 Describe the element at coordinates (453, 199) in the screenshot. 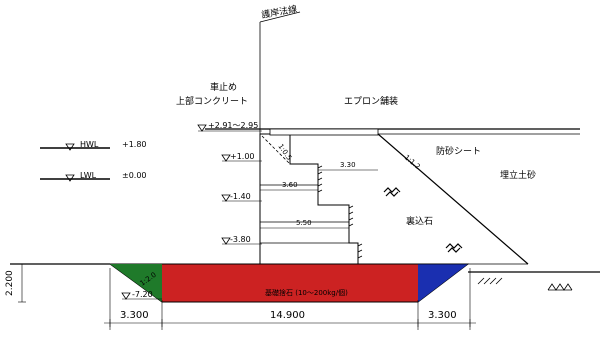

I see `sand-sheet-line` at that location.